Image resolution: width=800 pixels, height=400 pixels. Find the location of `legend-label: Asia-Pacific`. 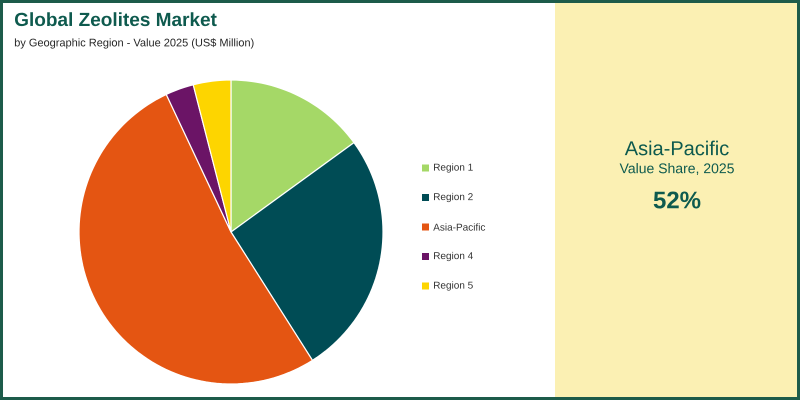

legend-label: Asia-Pacific is located at coordinates (459, 227).